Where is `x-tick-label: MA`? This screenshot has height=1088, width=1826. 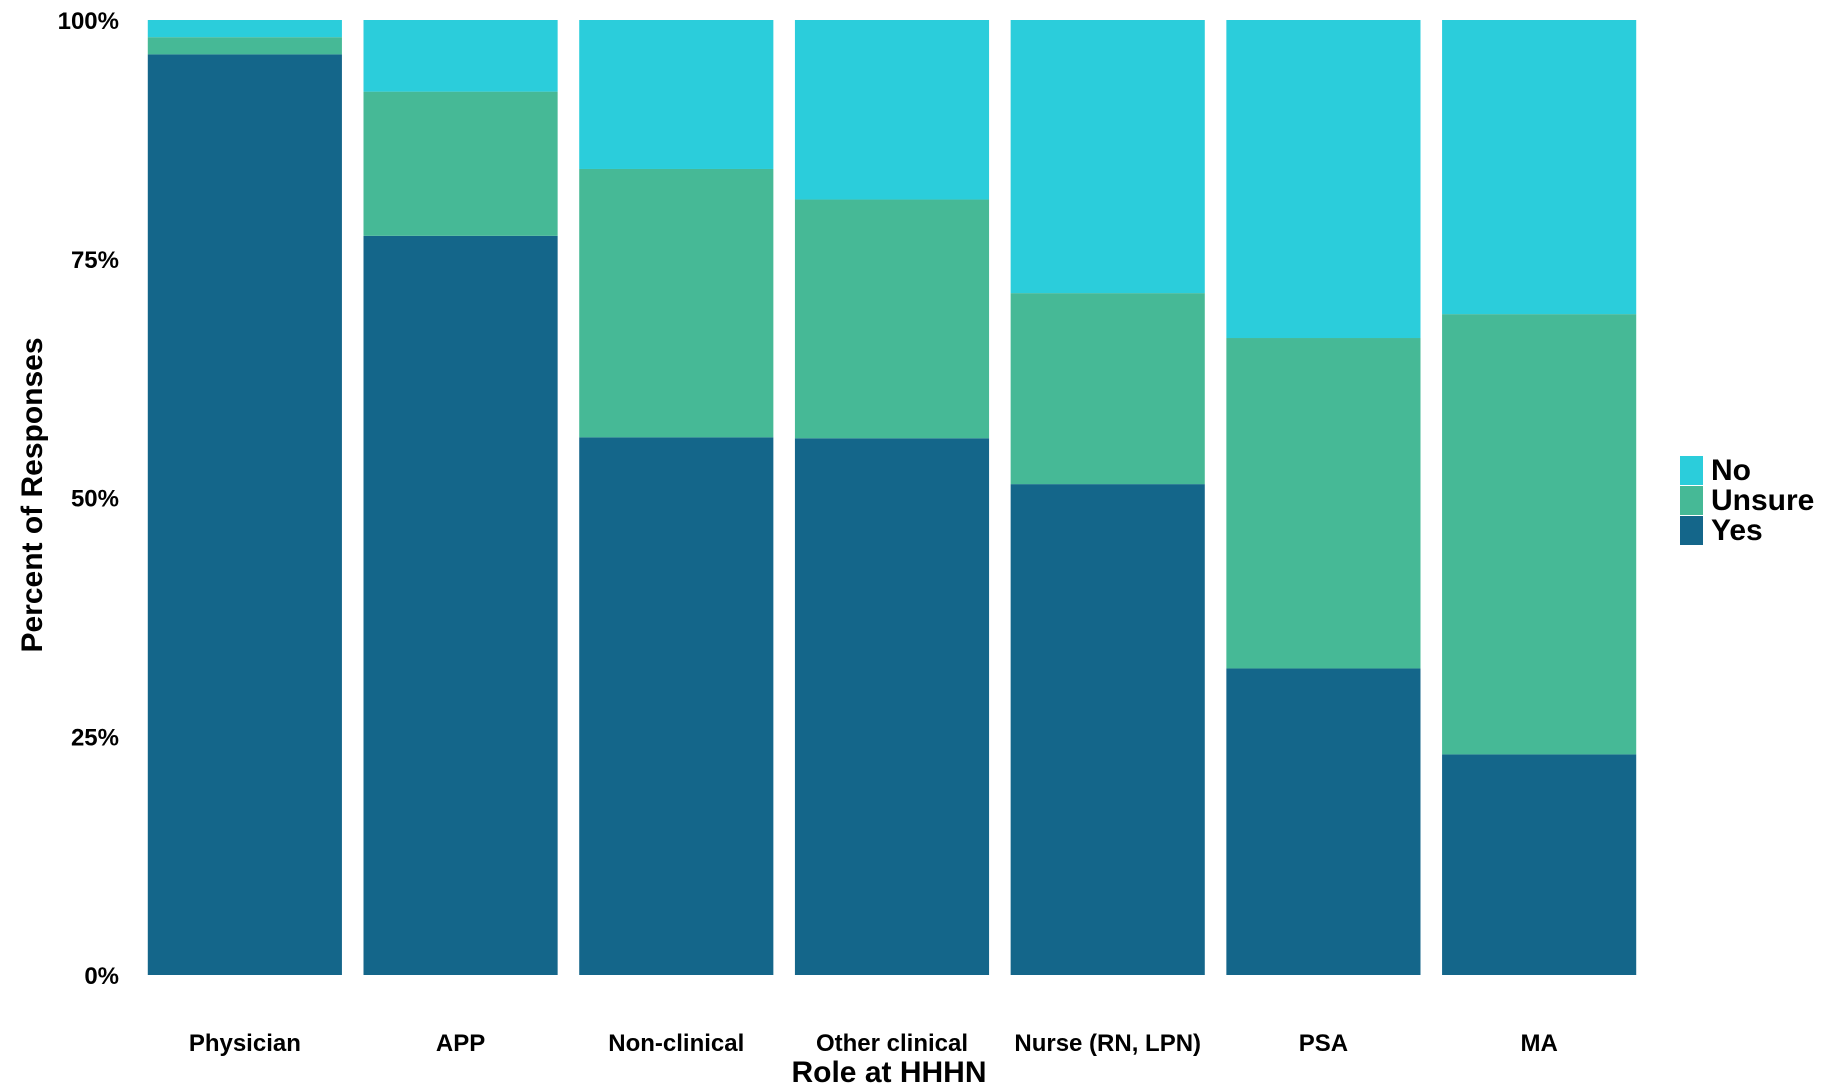 x-tick-label: MA is located at coordinates (1538, 1043).